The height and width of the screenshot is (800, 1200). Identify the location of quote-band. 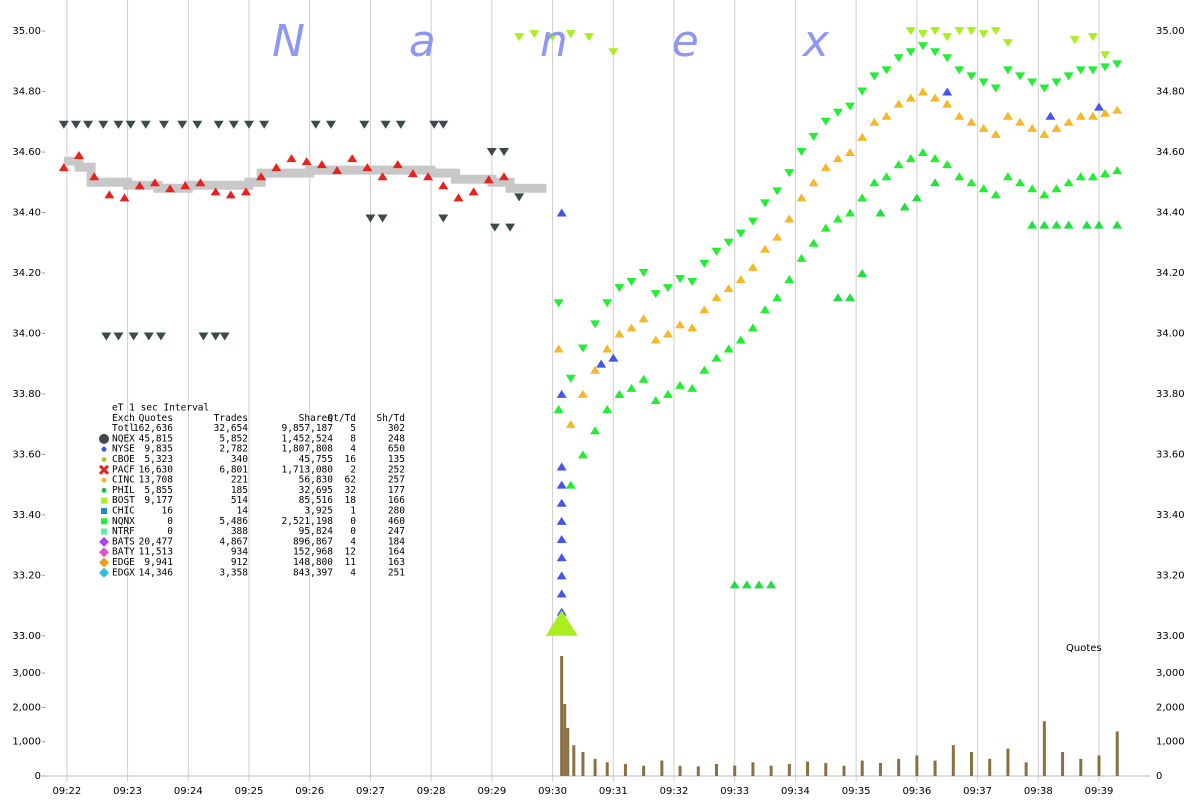
(305, 174).